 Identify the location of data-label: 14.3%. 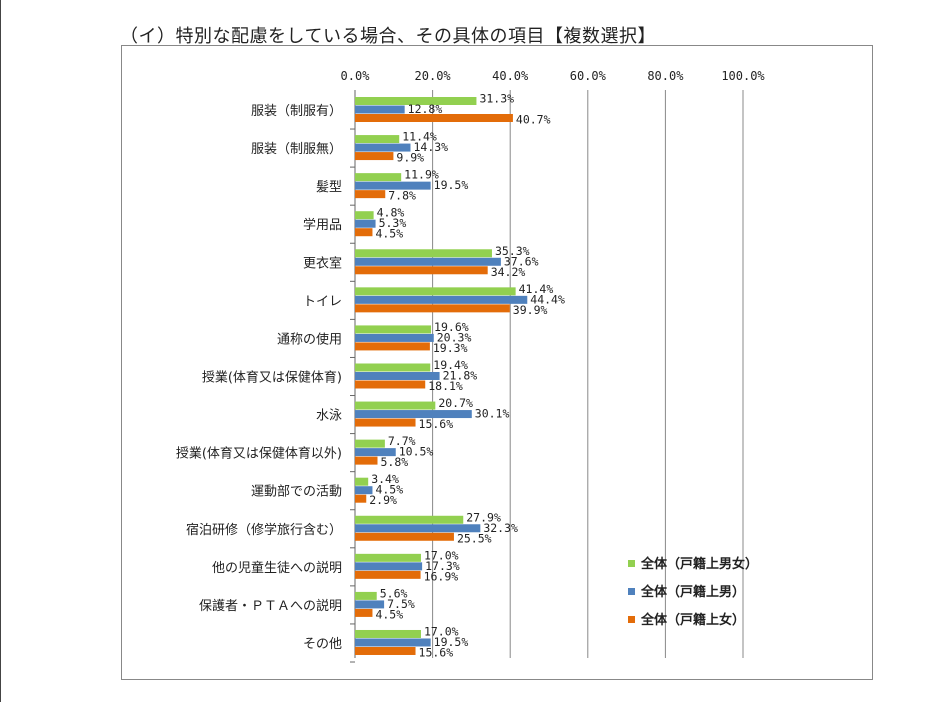
(430, 147).